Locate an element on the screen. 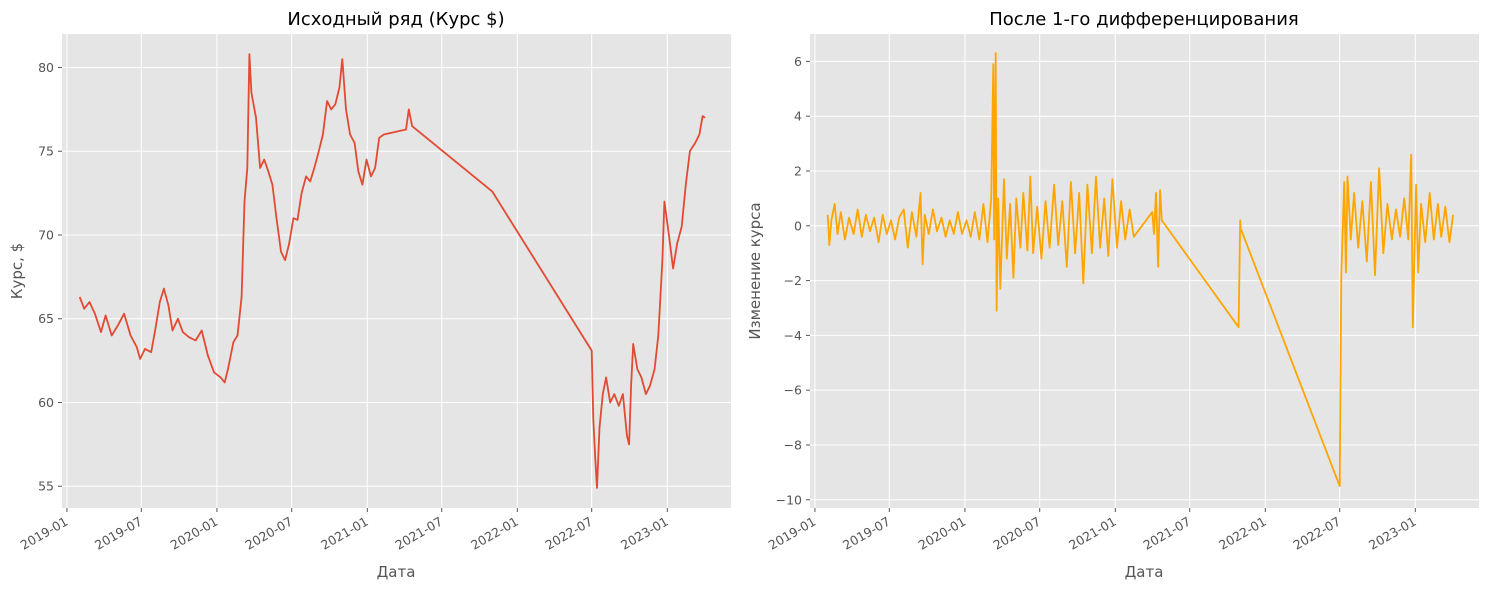 This screenshot has height=590, width=1489. y-tick-label: −2 is located at coordinates (793, 280).